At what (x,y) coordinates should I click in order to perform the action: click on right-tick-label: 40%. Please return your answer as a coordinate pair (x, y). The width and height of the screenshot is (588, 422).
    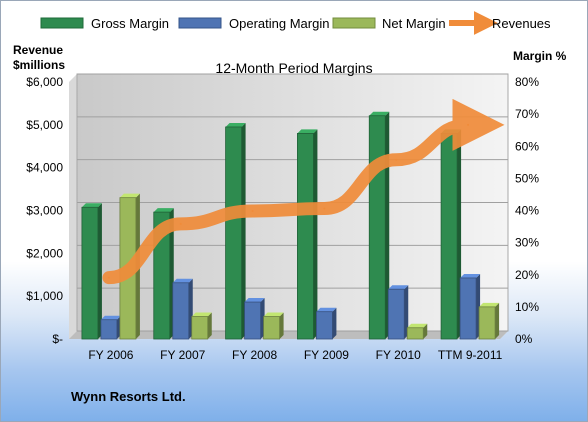
    Looking at the image, I should click on (527, 211).